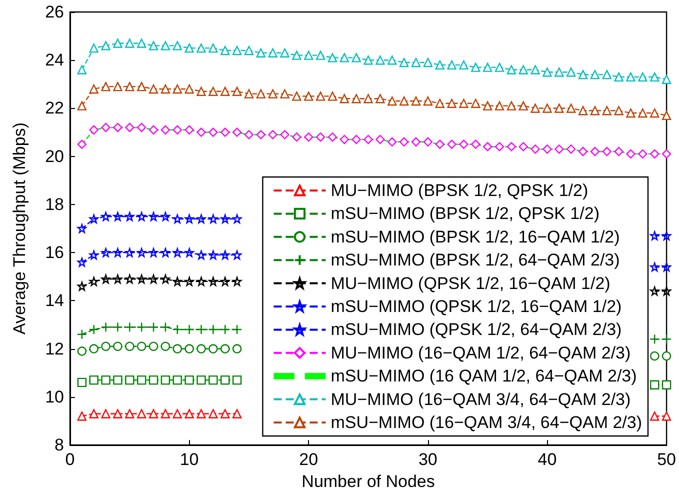 Image resolution: width=679 pixels, height=502 pixels. I want to click on legend-label: mSU−MIMO (QPSK 1/2, 64−QAM 2/3), so click(476, 330).